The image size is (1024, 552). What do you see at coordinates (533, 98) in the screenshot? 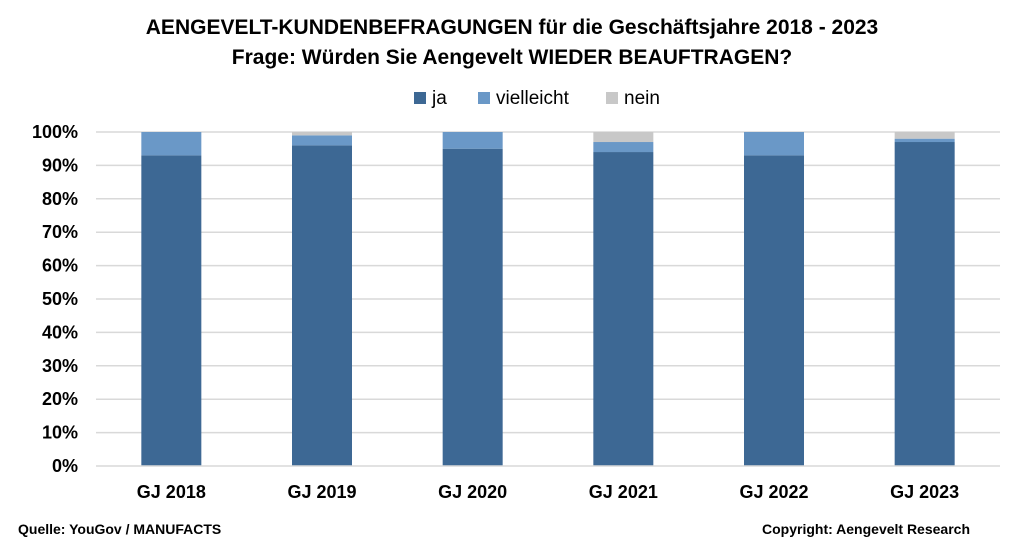
I see `legend-label-vielleicht: vielleicht` at bounding box center [533, 98].